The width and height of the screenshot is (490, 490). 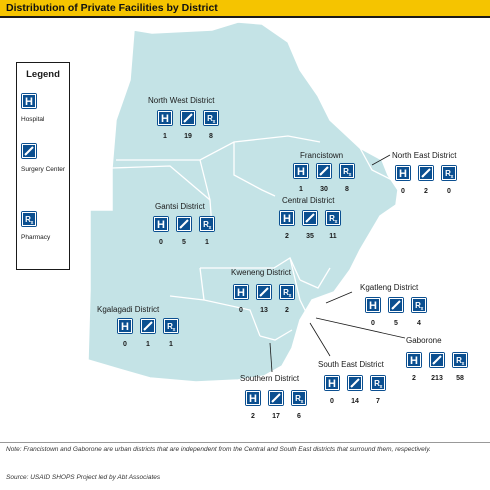 What do you see at coordinates (43, 169) in the screenshot?
I see `legend-label-surgery: Surgery Center` at bounding box center [43, 169].